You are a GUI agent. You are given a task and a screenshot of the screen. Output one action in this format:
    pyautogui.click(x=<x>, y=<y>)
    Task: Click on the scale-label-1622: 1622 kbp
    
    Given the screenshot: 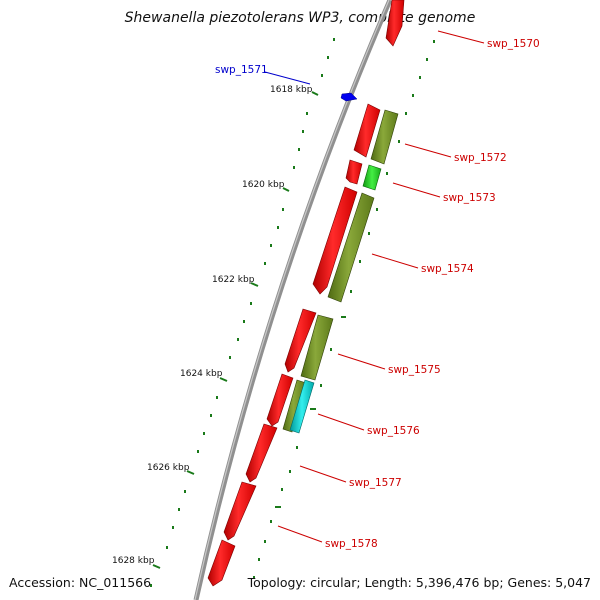 What is the action you would take?
    pyautogui.click(x=233, y=280)
    